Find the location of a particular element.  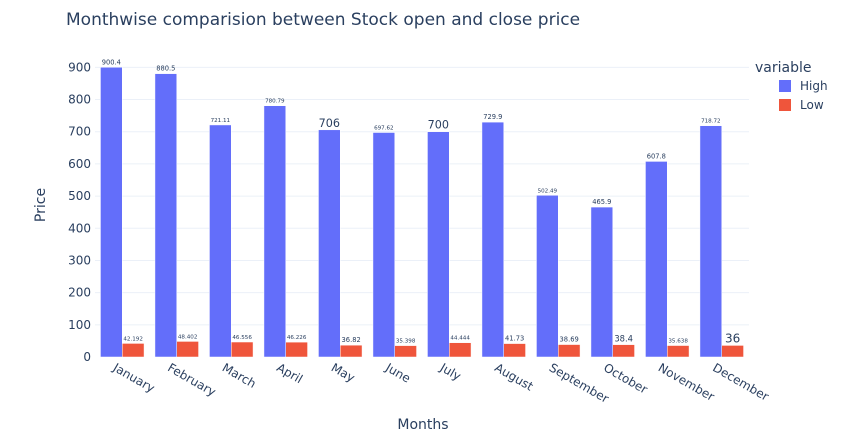

bar-high-december is located at coordinates (711, 241).